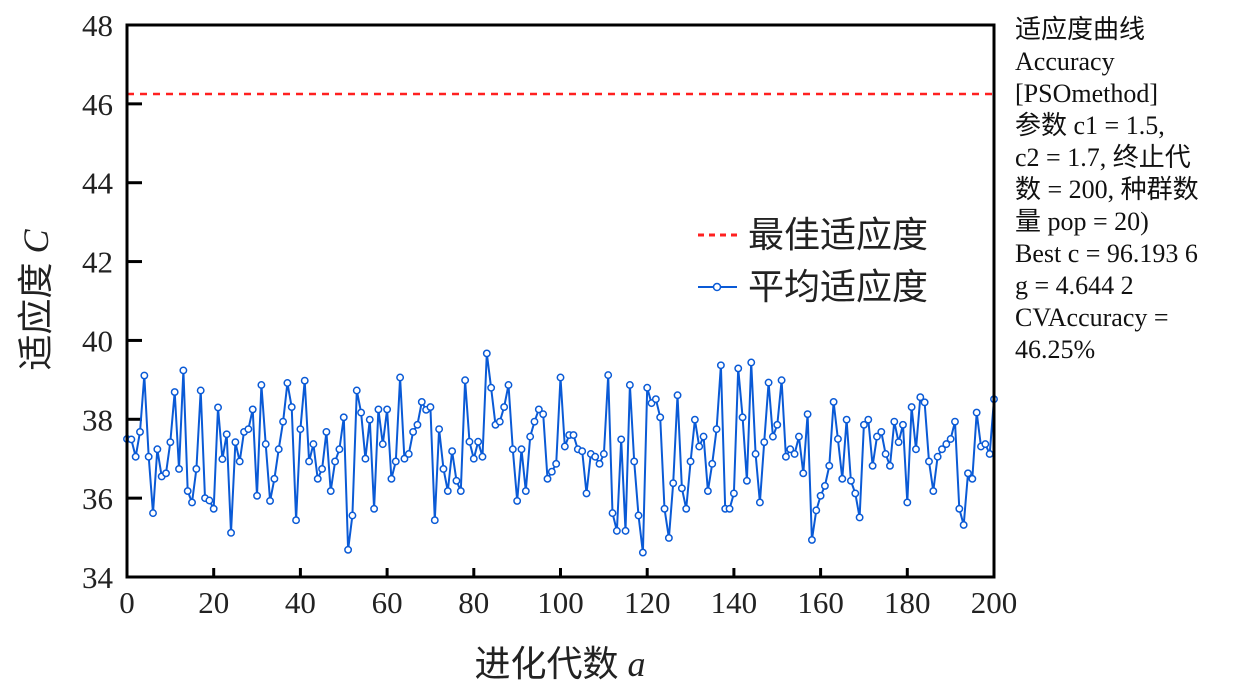  Describe the element at coordinates (994, 602) in the screenshot. I see `x-tick-label: 200` at that location.